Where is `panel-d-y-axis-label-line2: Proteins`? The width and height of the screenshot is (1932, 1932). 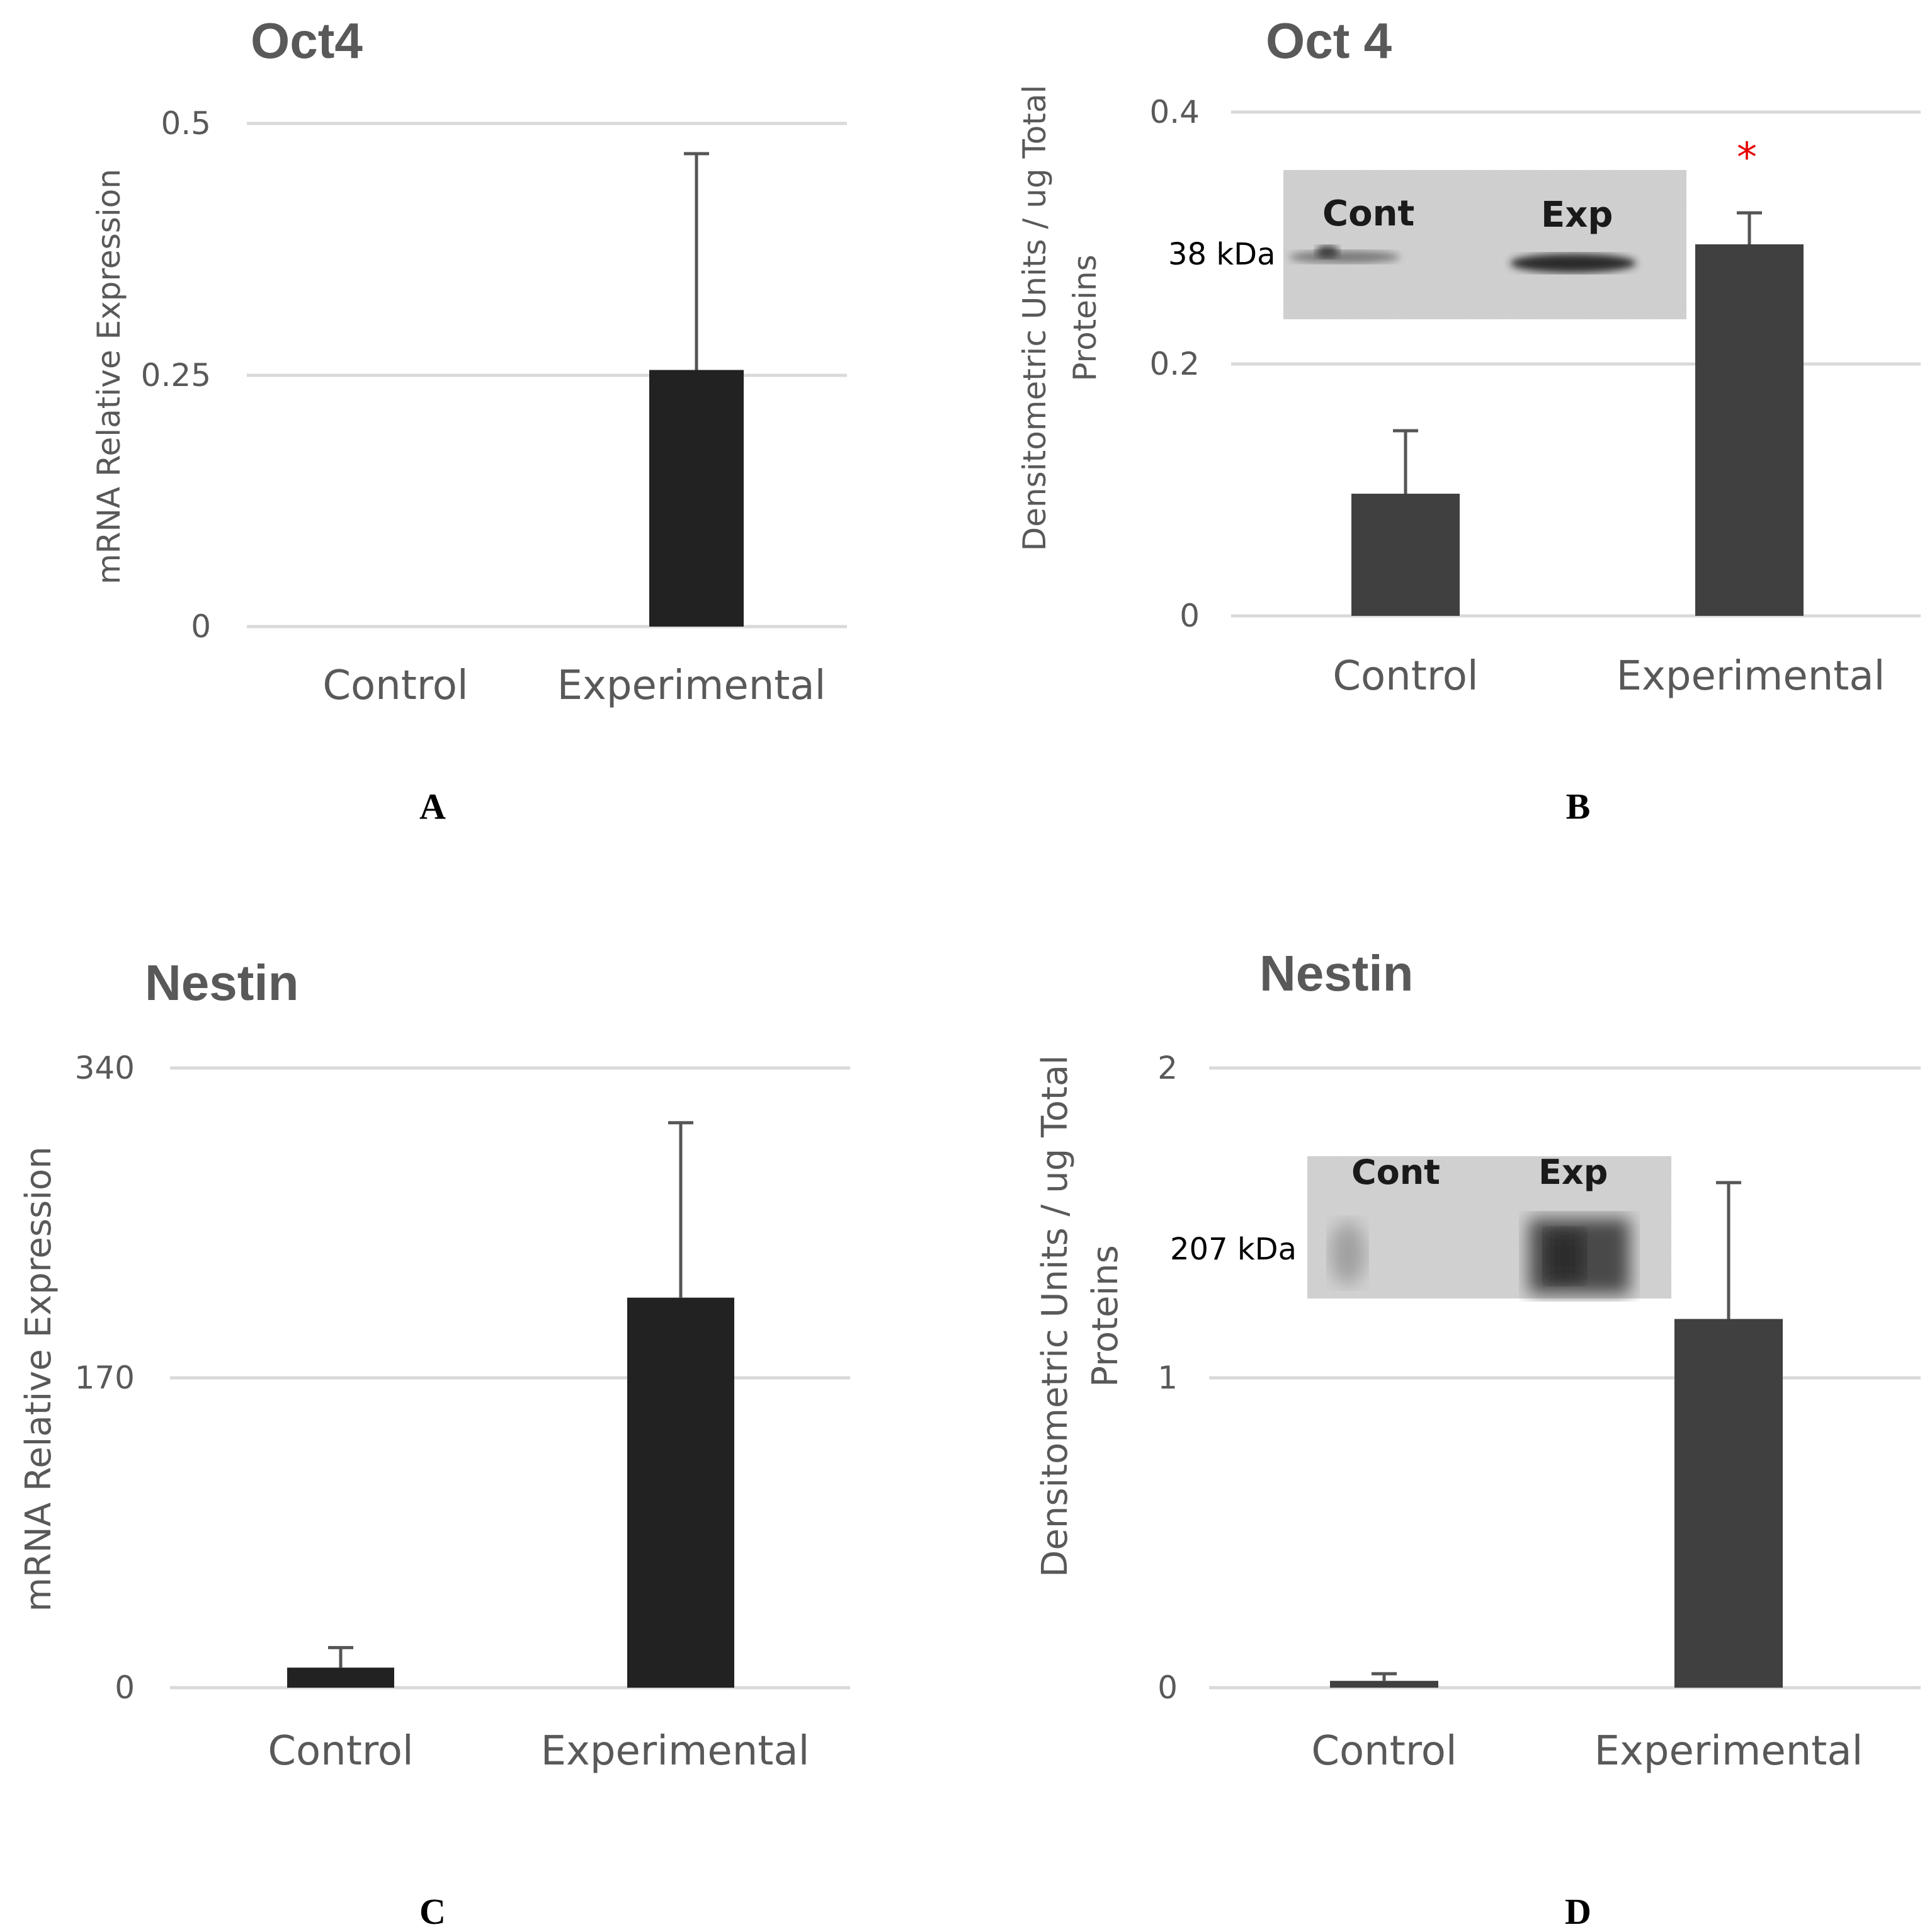 panel-d-y-axis-label-line2: Proteins is located at coordinates (1106, 1316).